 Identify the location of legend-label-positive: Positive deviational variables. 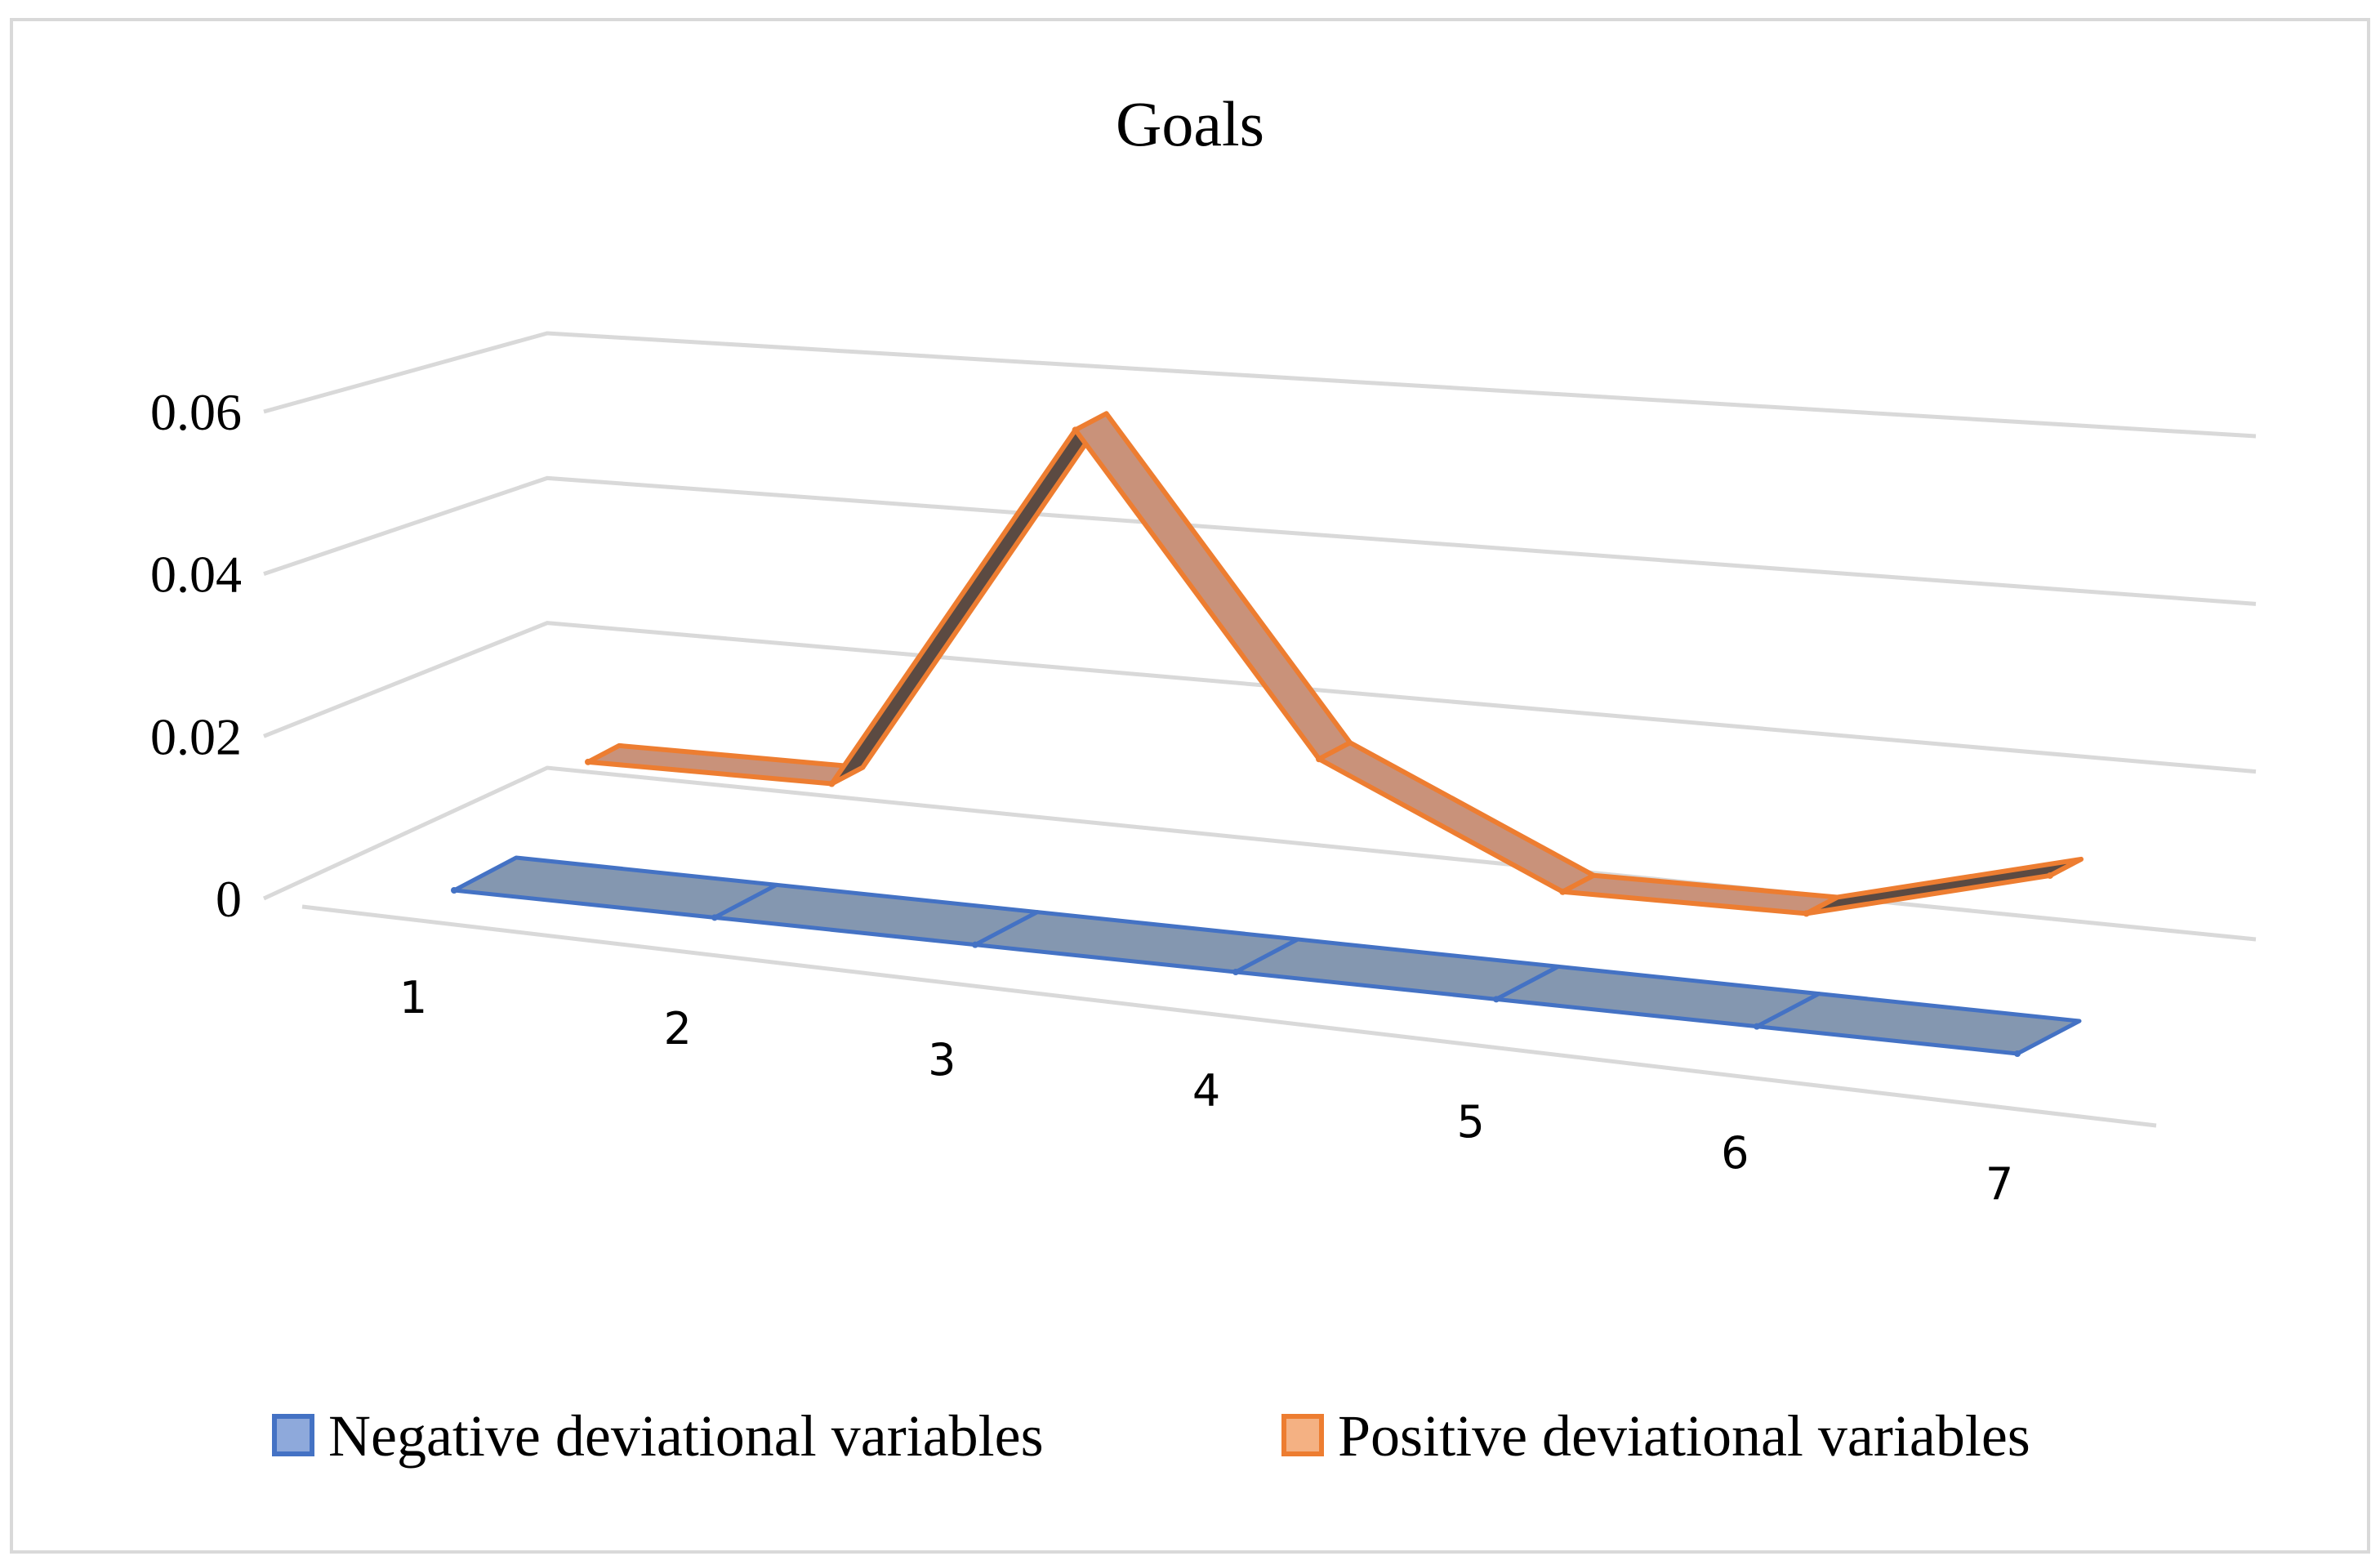
(1684, 1436).